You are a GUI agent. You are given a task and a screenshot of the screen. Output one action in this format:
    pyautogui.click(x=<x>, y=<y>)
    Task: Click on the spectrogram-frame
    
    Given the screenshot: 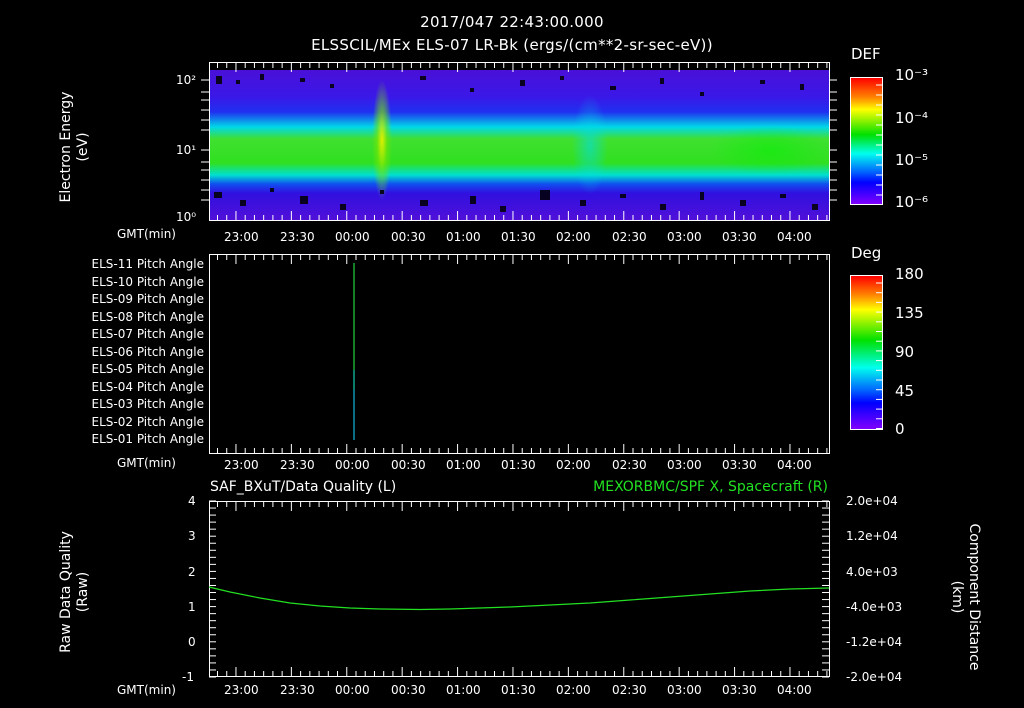 What is the action you would take?
    pyautogui.click(x=519, y=141)
    